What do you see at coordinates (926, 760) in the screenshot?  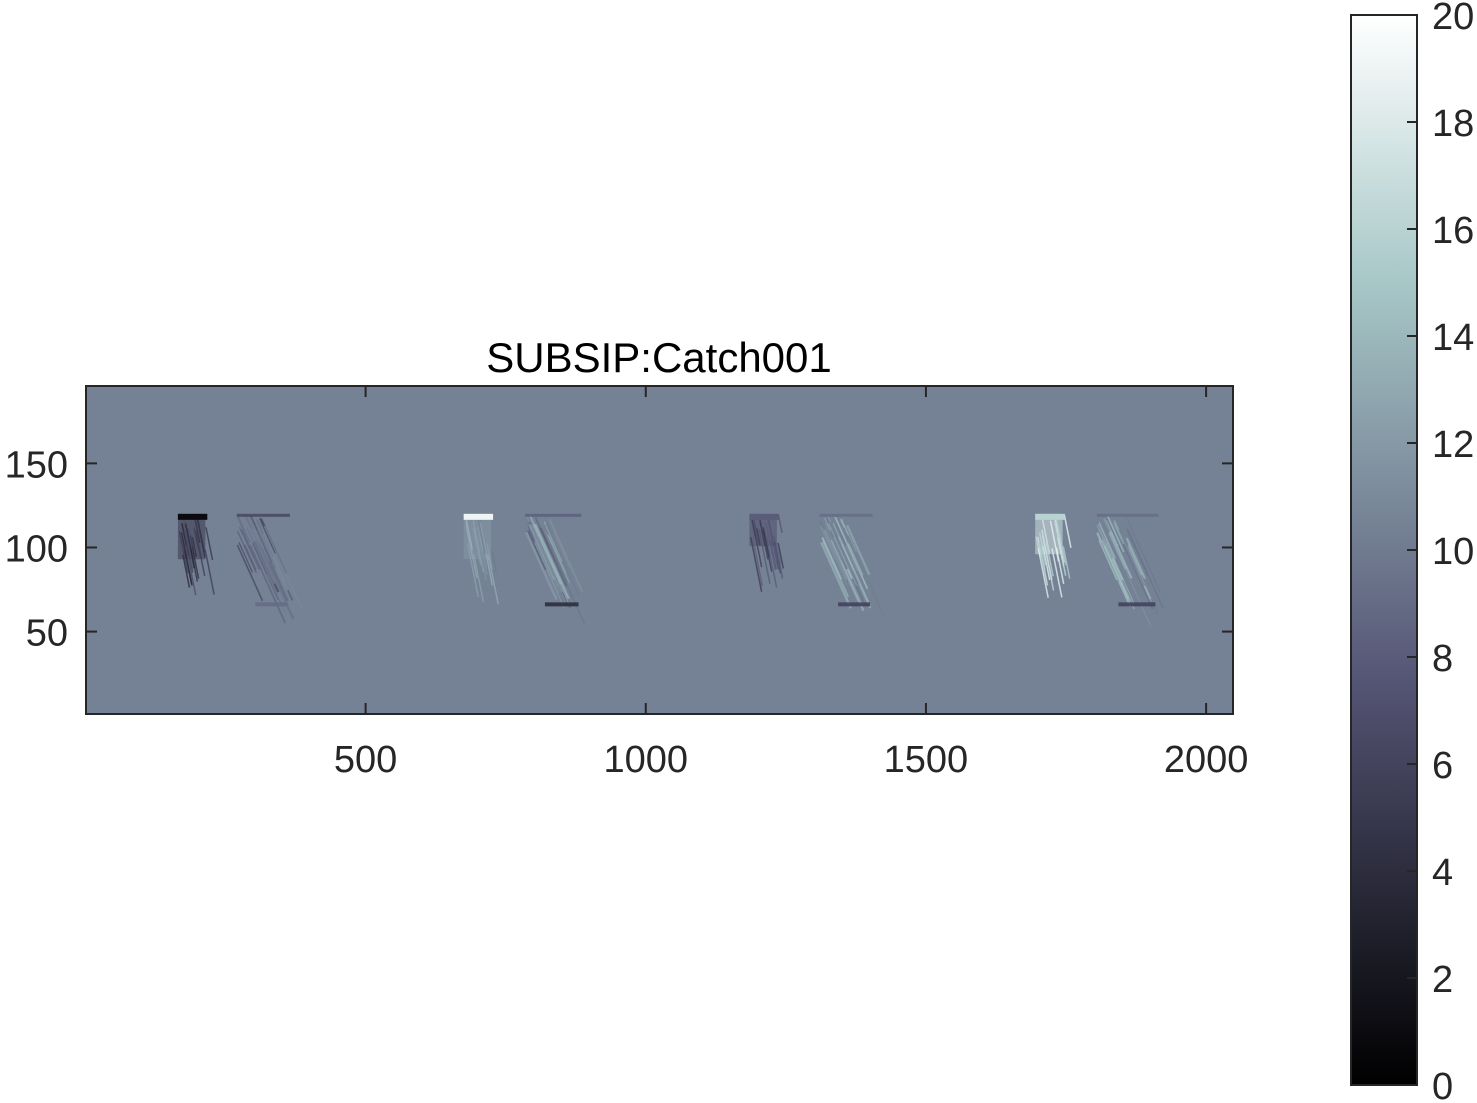 I see `x-tick-label: 1500` at bounding box center [926, 760].